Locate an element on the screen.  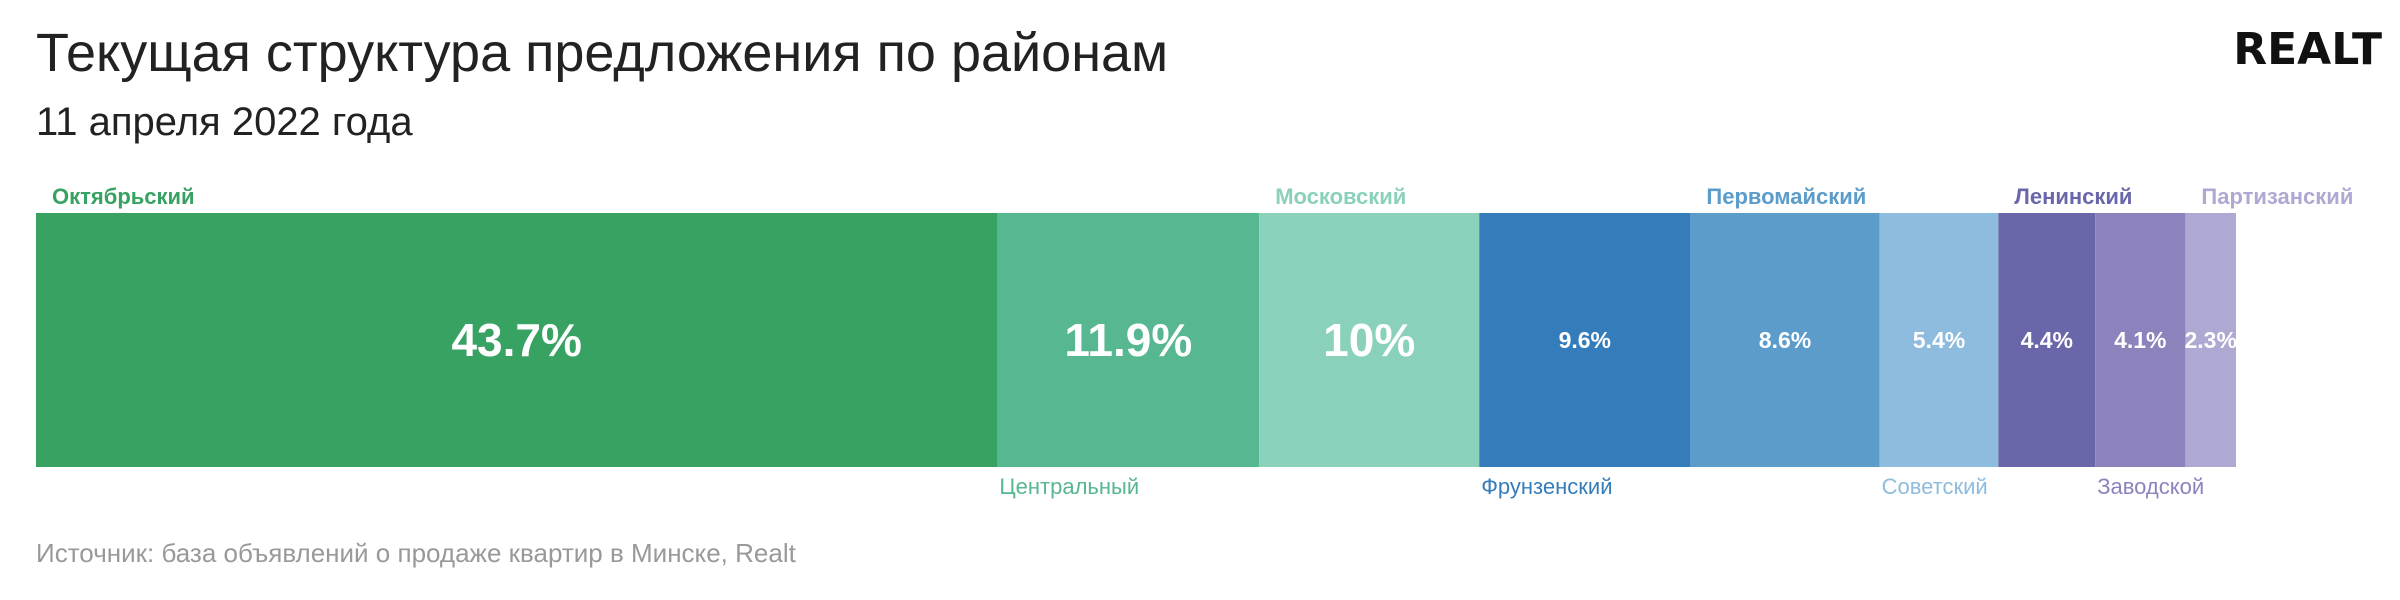
value-labels: 43.7% 11.9% 10% 9.6% 8.6% 5.4% 4.4% 4.1% 2.3% is located at coordinates (1343, 340).